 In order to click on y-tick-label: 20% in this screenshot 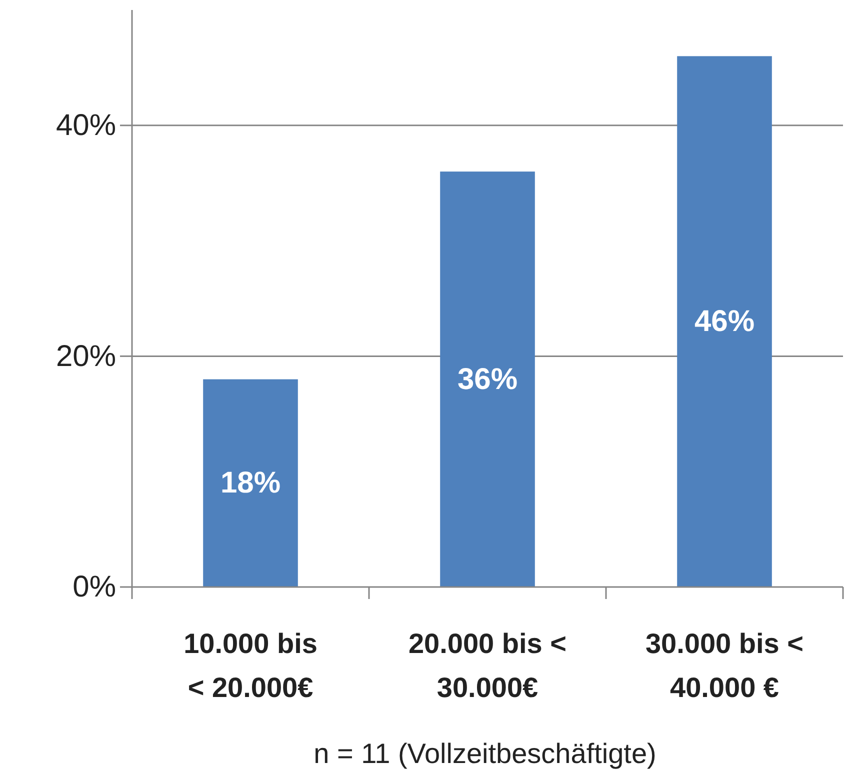, I will do `click(86, 356)`.